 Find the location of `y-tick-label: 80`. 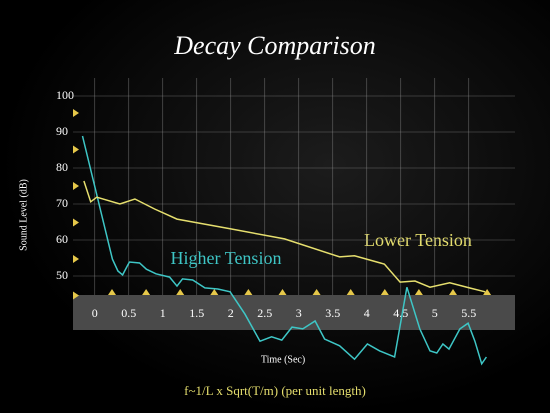

y-tick-label: 80 is located at coordinates (62, 167).